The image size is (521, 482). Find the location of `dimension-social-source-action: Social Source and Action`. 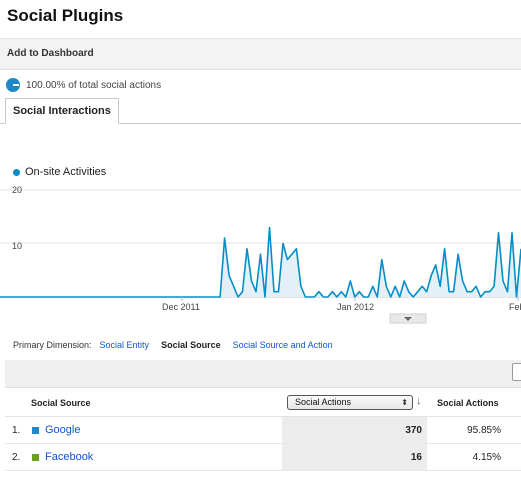

dimension-social-source-action: Social Source and Action is located at coordinates (282, 345).